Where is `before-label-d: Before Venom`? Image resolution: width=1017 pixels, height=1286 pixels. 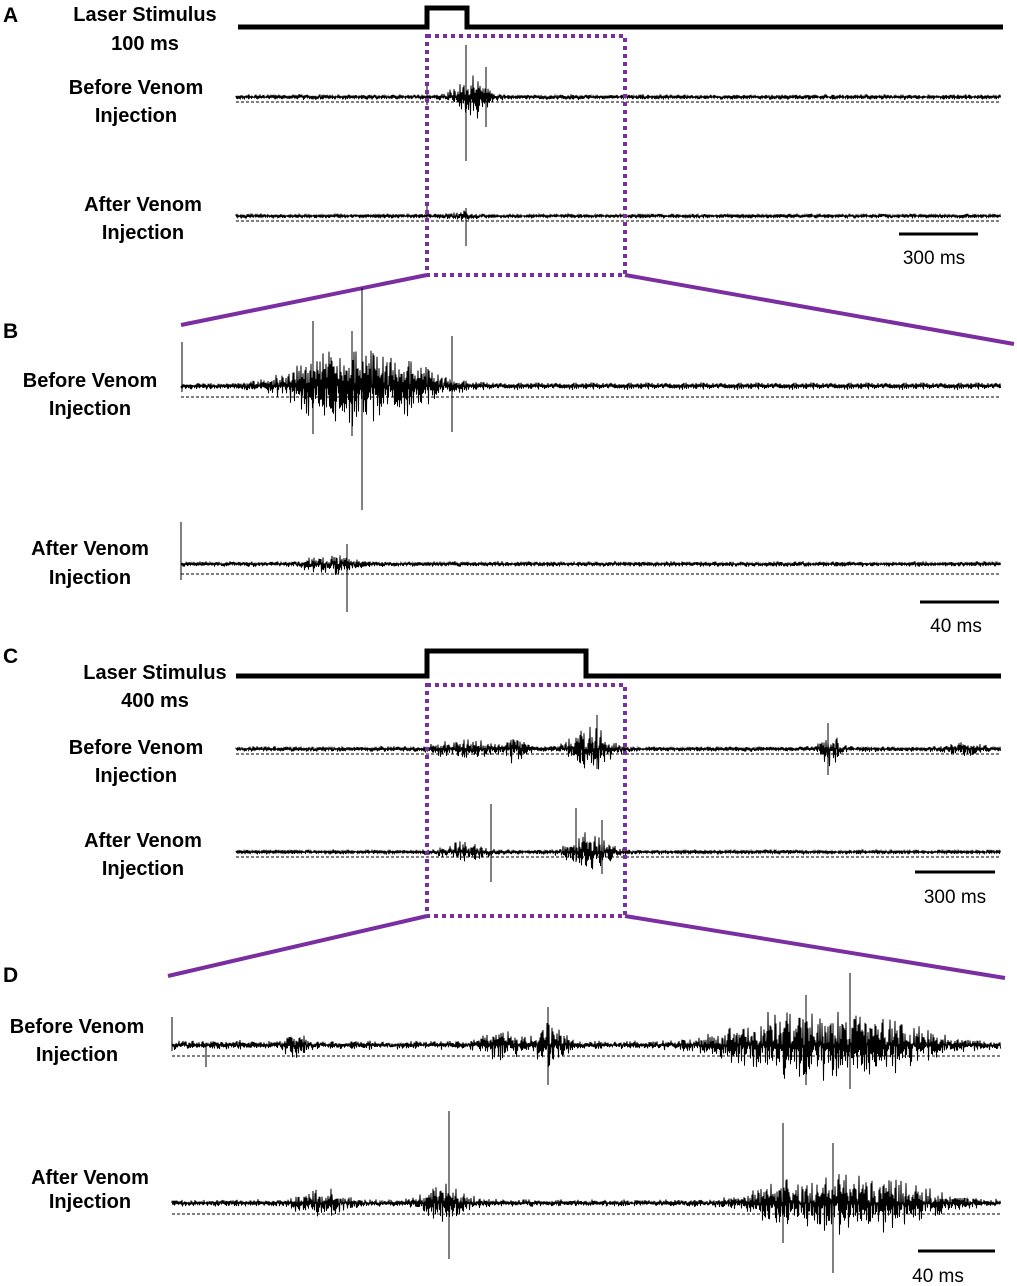 before-label-d: Before Venom is located at coordinates (77, 1027).